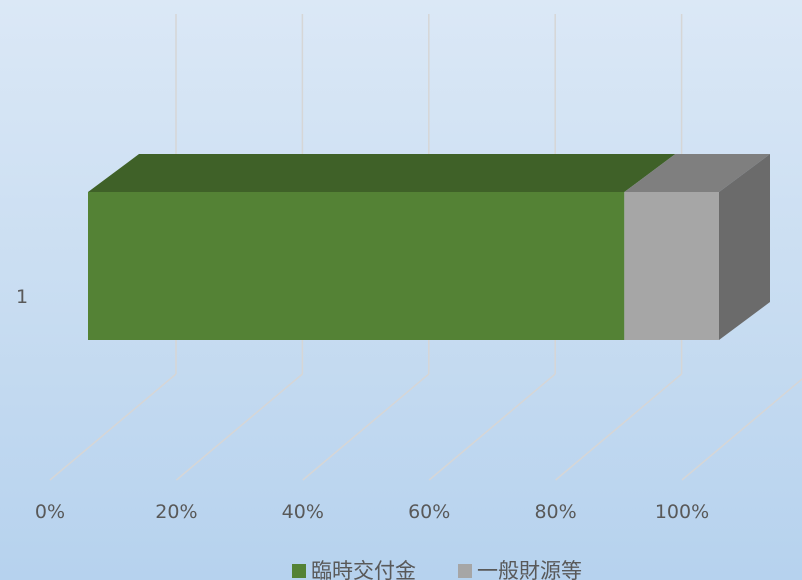 The image size is (802, 580). Describe the element at coordinates (682, 512) in the screenshot. I see `x-tick-label: 100%` at that location.